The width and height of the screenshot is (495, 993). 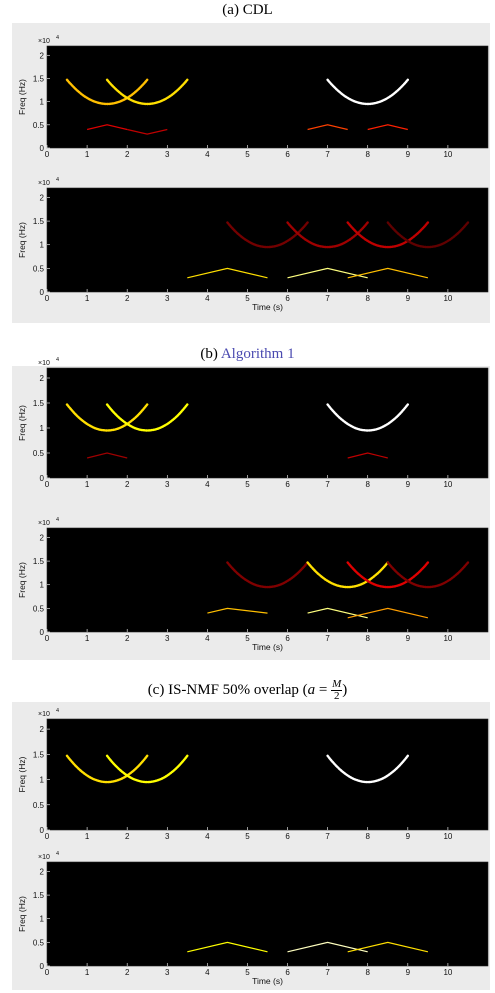 I want to click on caption-c-den: 2, so click(x=336, y=696).